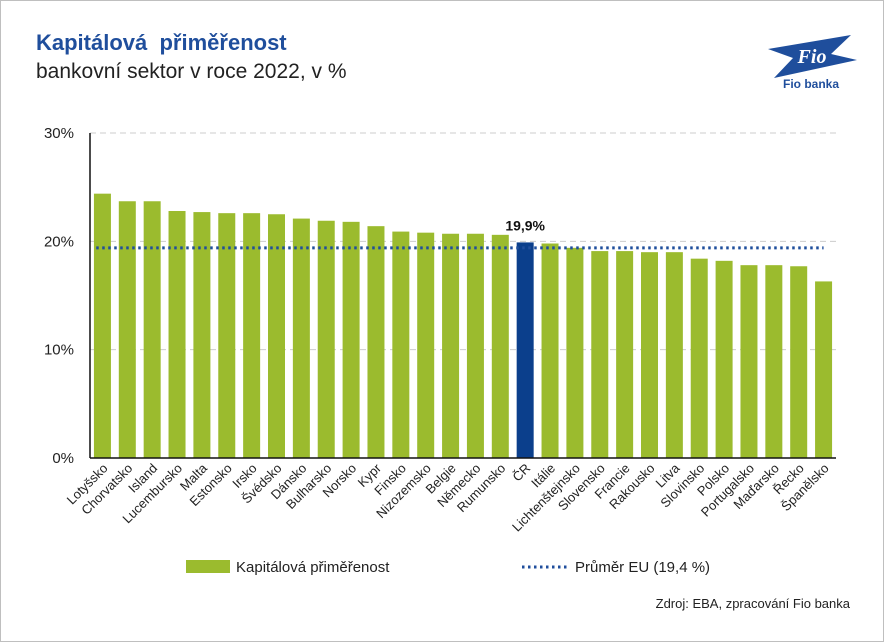 Image resolution: width=884 pixels, height=642 pixels. Describe the element at coordinates (811, 84) in the screenshot. I see `logo-caption: Fio banka` at that location.